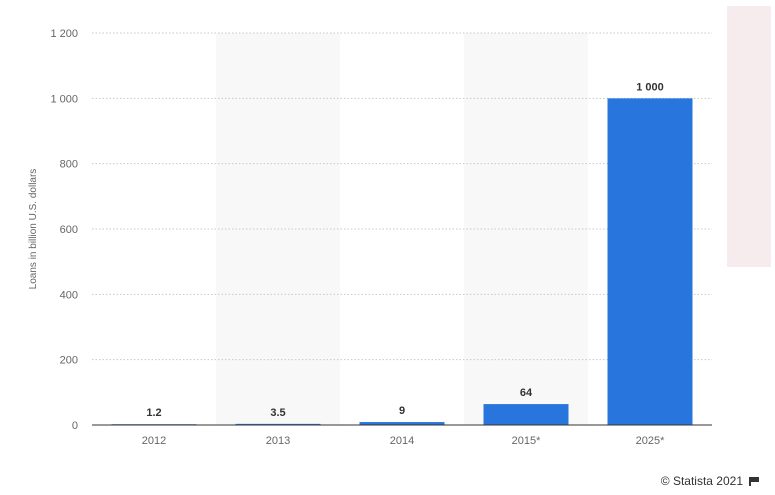  Describe the element at coordinates (749, 136) in the screenshot. I see `side-panel` at that location.